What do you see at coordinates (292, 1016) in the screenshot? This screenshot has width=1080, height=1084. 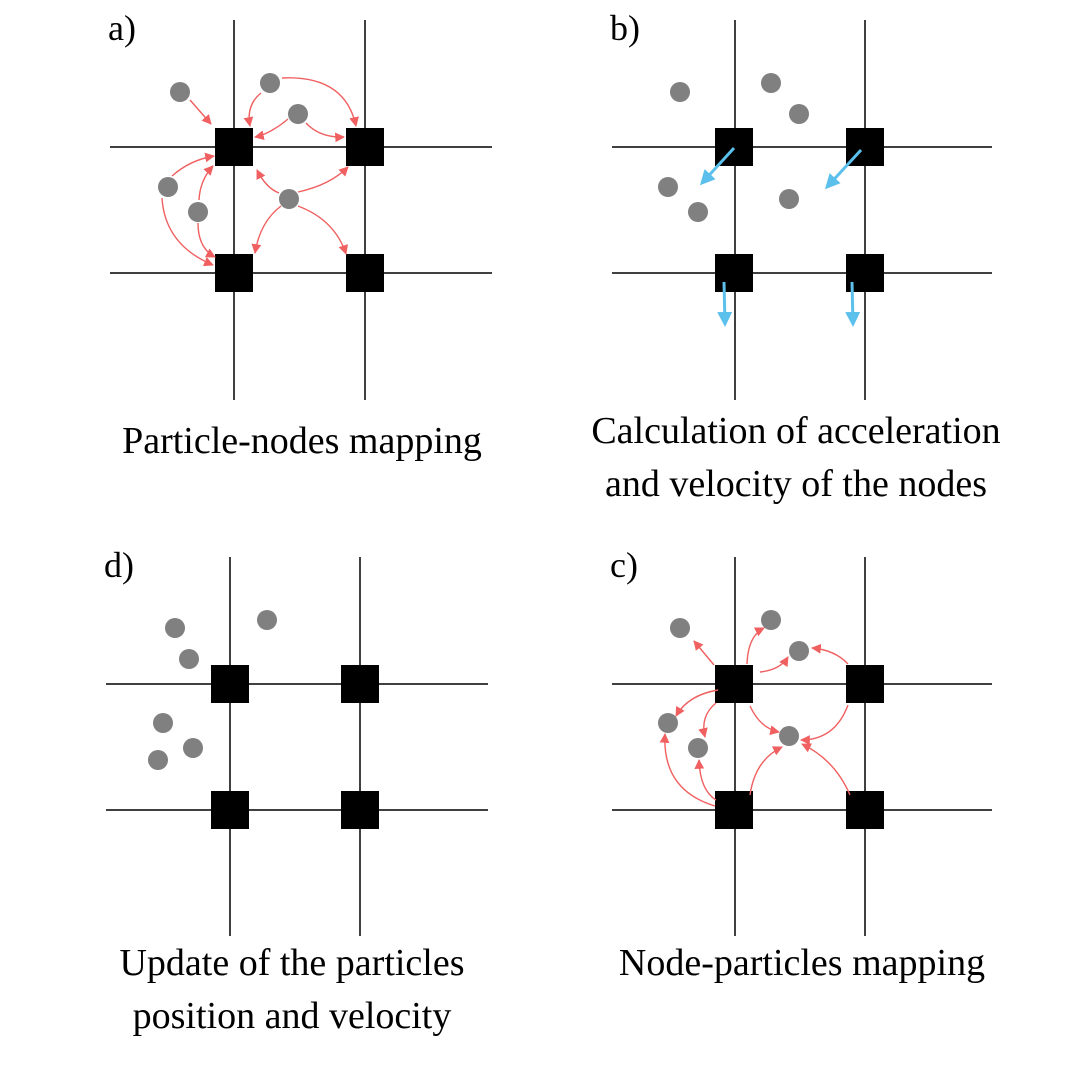 I see `caption-line: position and velocity` at bounding box center [292, 1016].